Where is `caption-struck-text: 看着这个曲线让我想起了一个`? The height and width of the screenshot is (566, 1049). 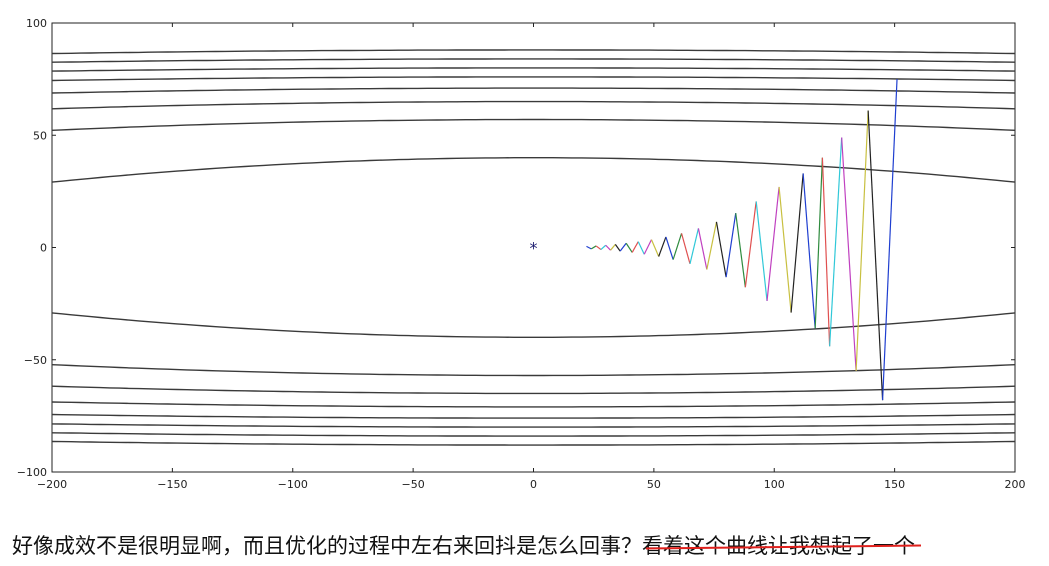 caption-struck-text: 看着这个曲线让我想起了一个 is located at coordinates (782, 546).